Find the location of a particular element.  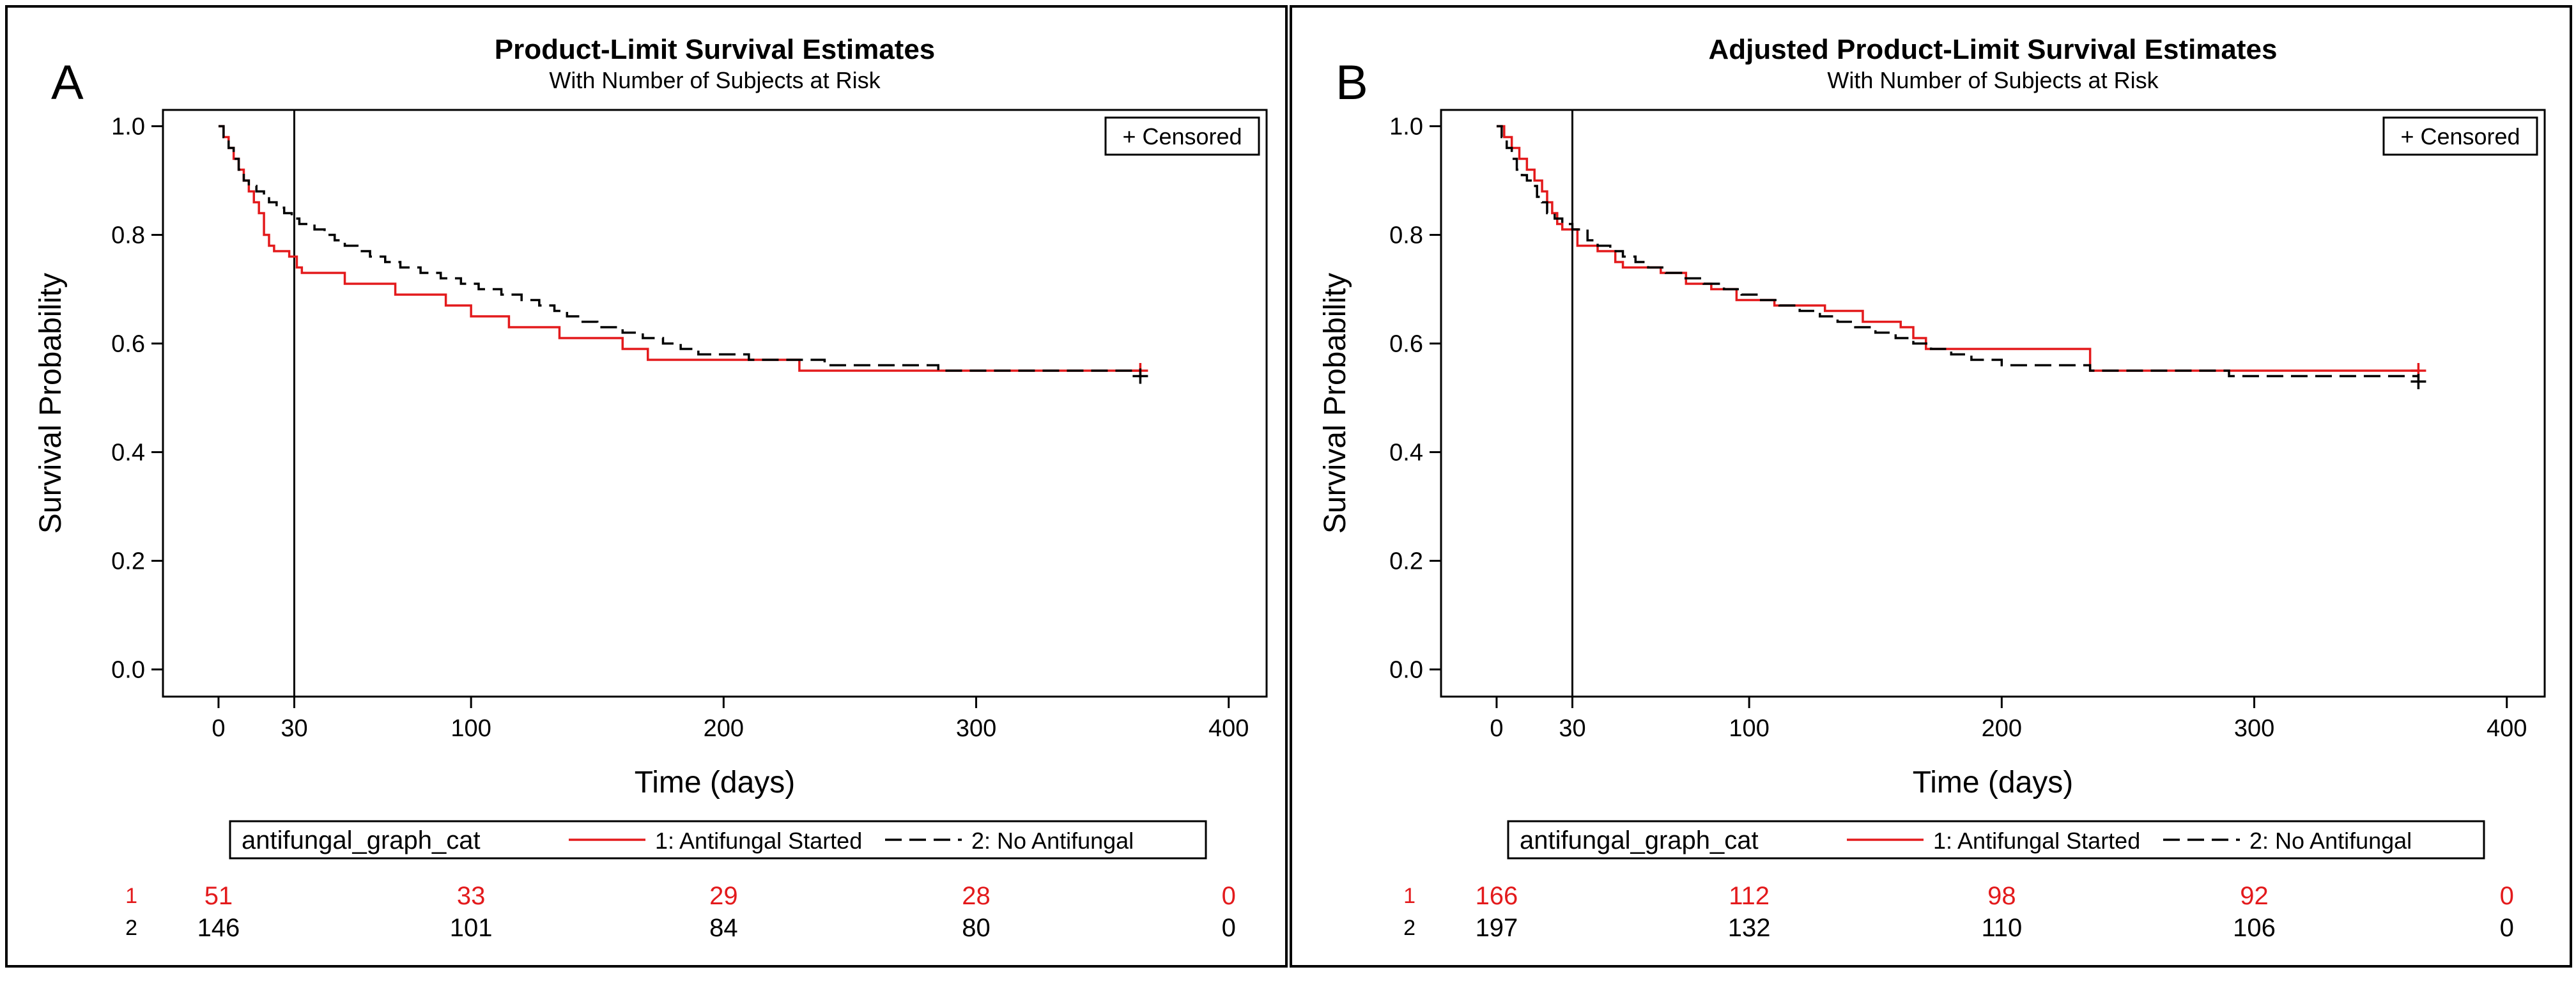

risk-table-cell: 80 is located at coordinates (976, 928).